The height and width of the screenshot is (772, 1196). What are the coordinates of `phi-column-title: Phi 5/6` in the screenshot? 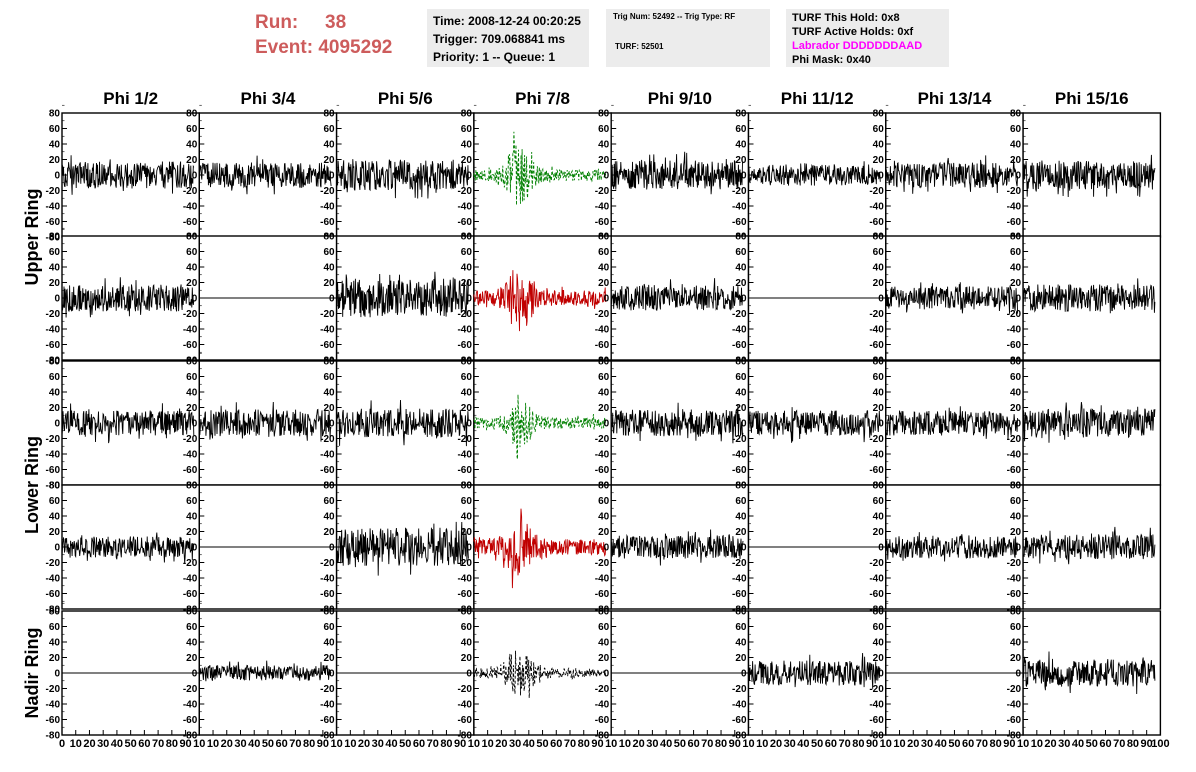 It's located at (405, 98).